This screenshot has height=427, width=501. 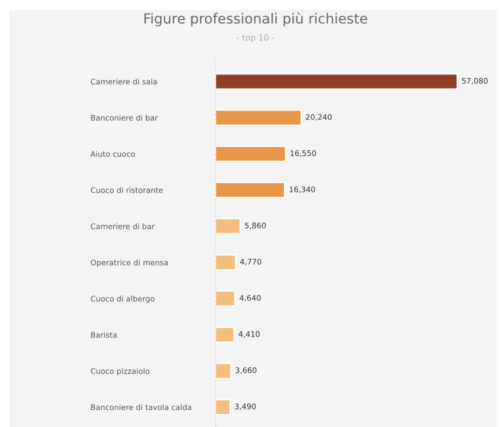 I want to click on chart-subtitle: - top 10 -, so click(x=255, y=38).